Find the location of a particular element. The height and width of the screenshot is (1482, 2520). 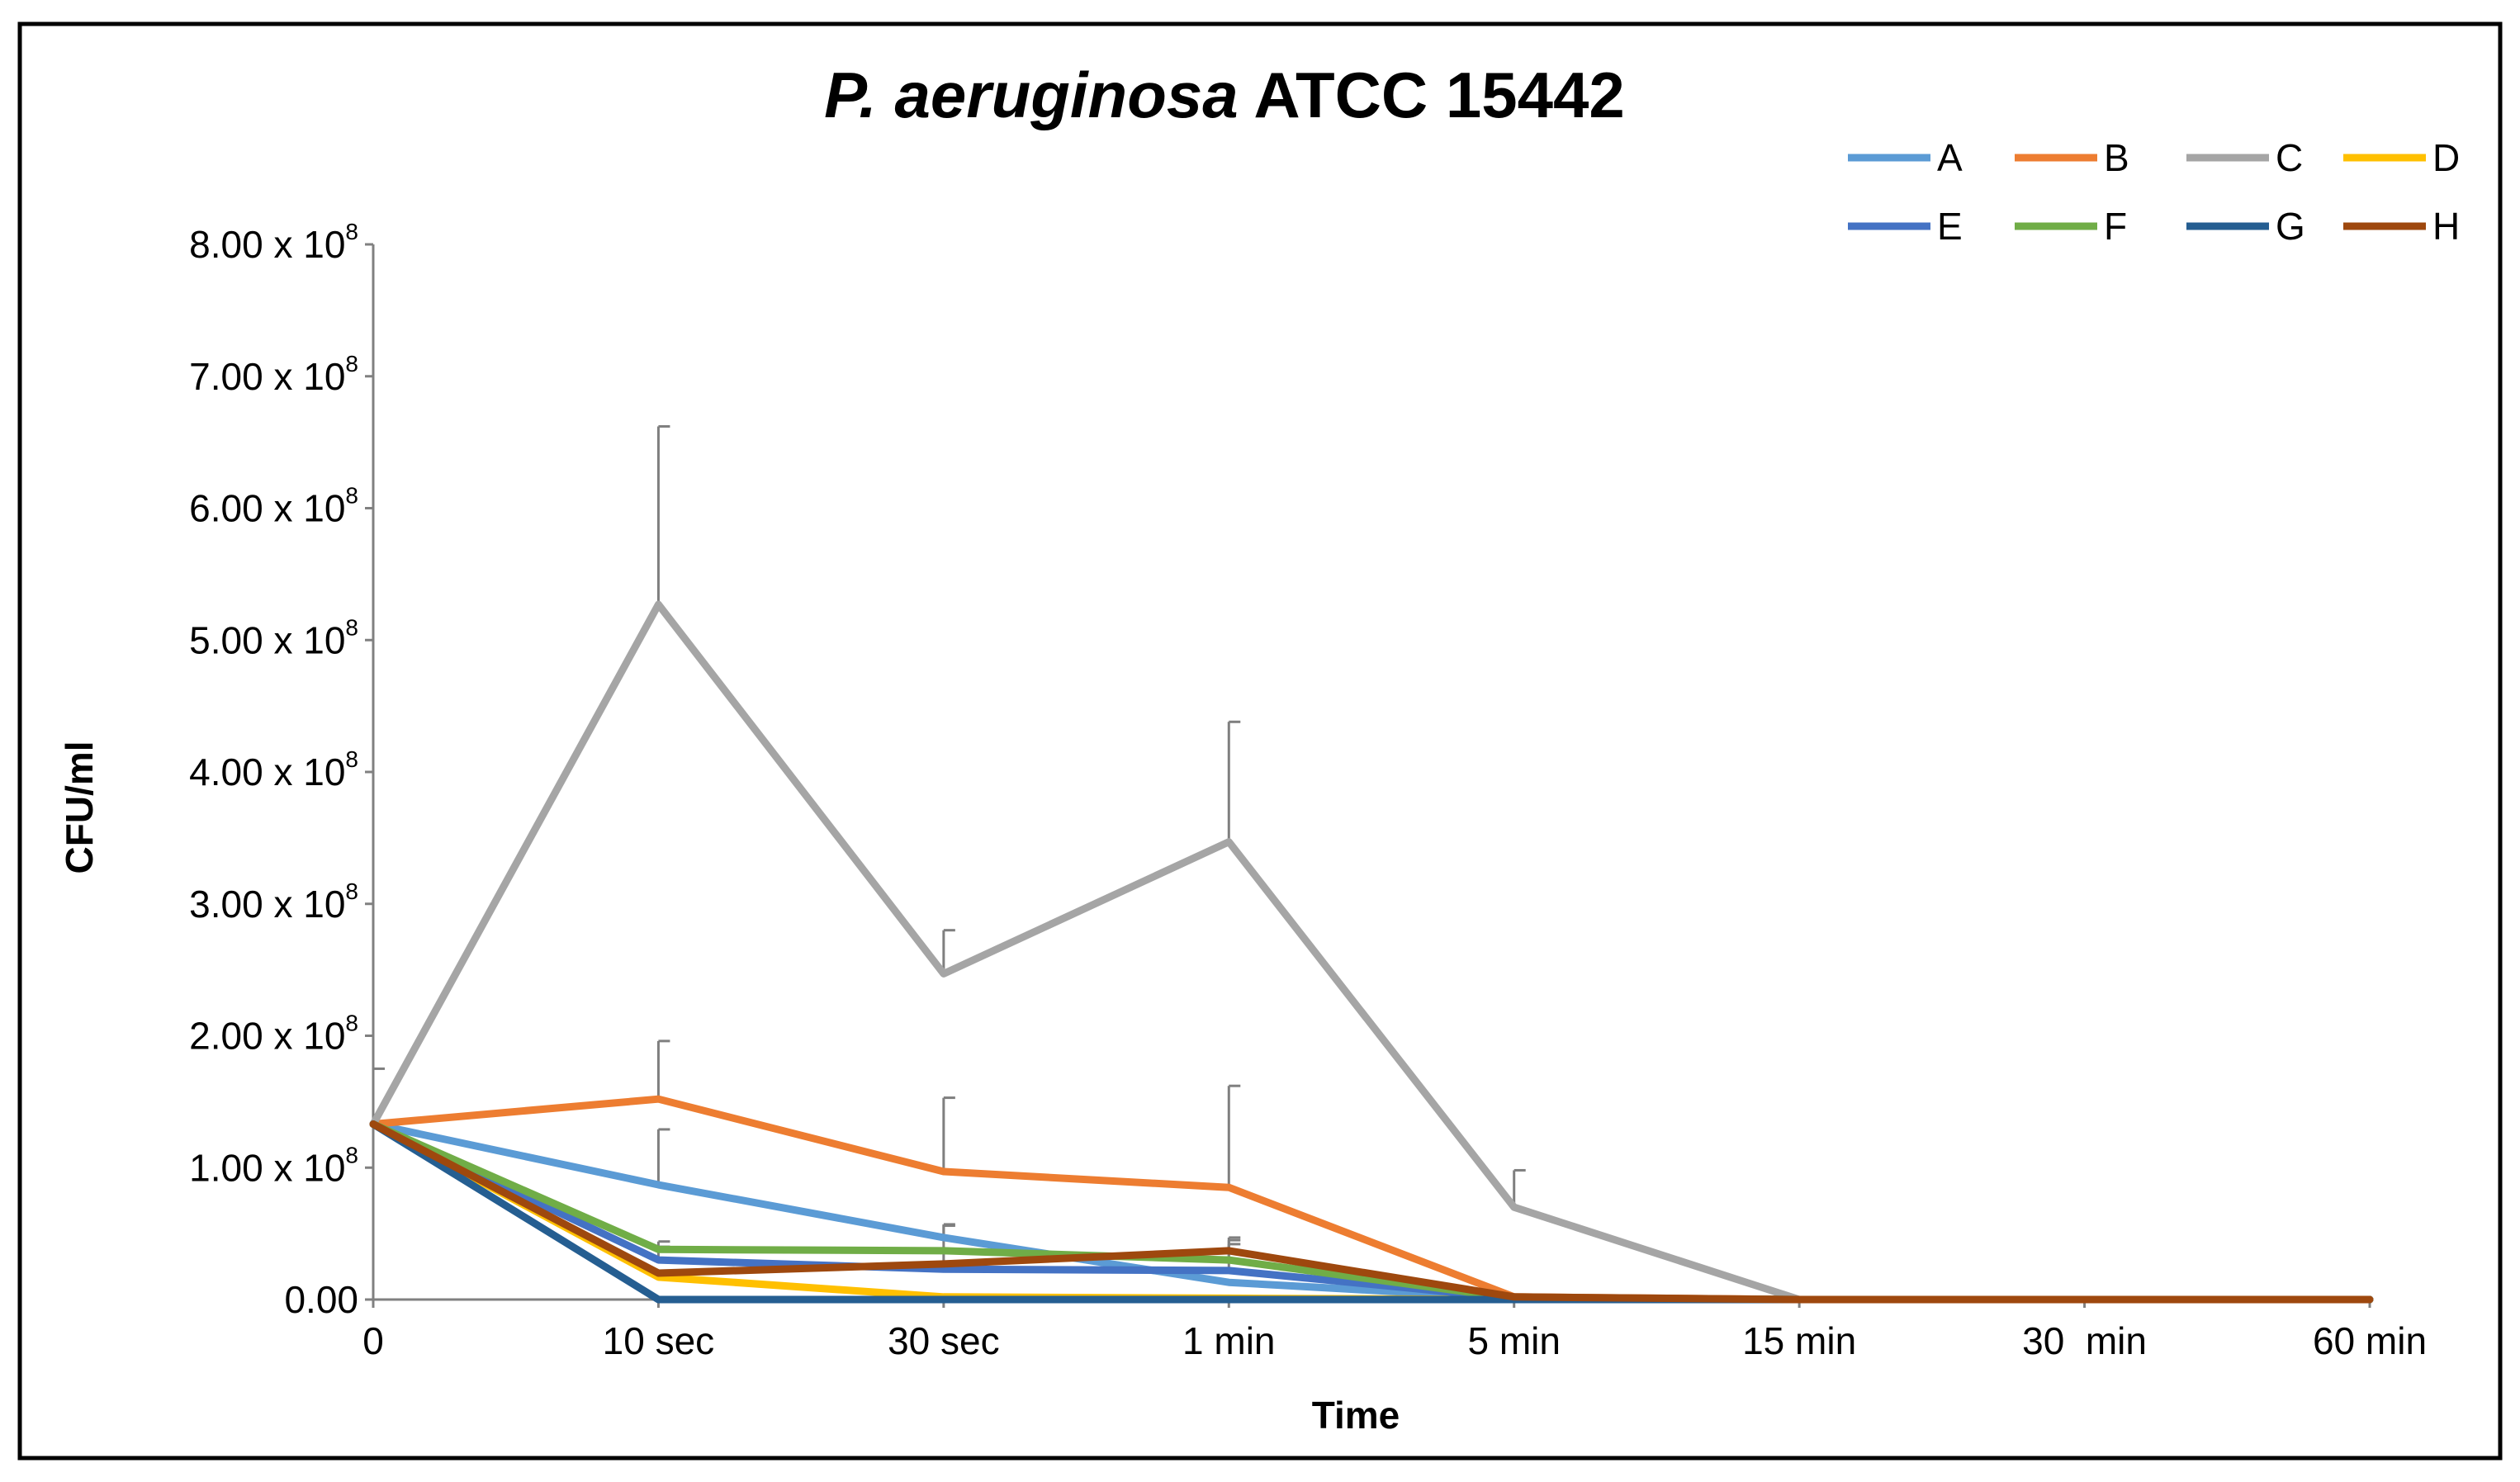

y-tick-label: 1.00 x 10⁸ is located at coordinates (273, 1165).